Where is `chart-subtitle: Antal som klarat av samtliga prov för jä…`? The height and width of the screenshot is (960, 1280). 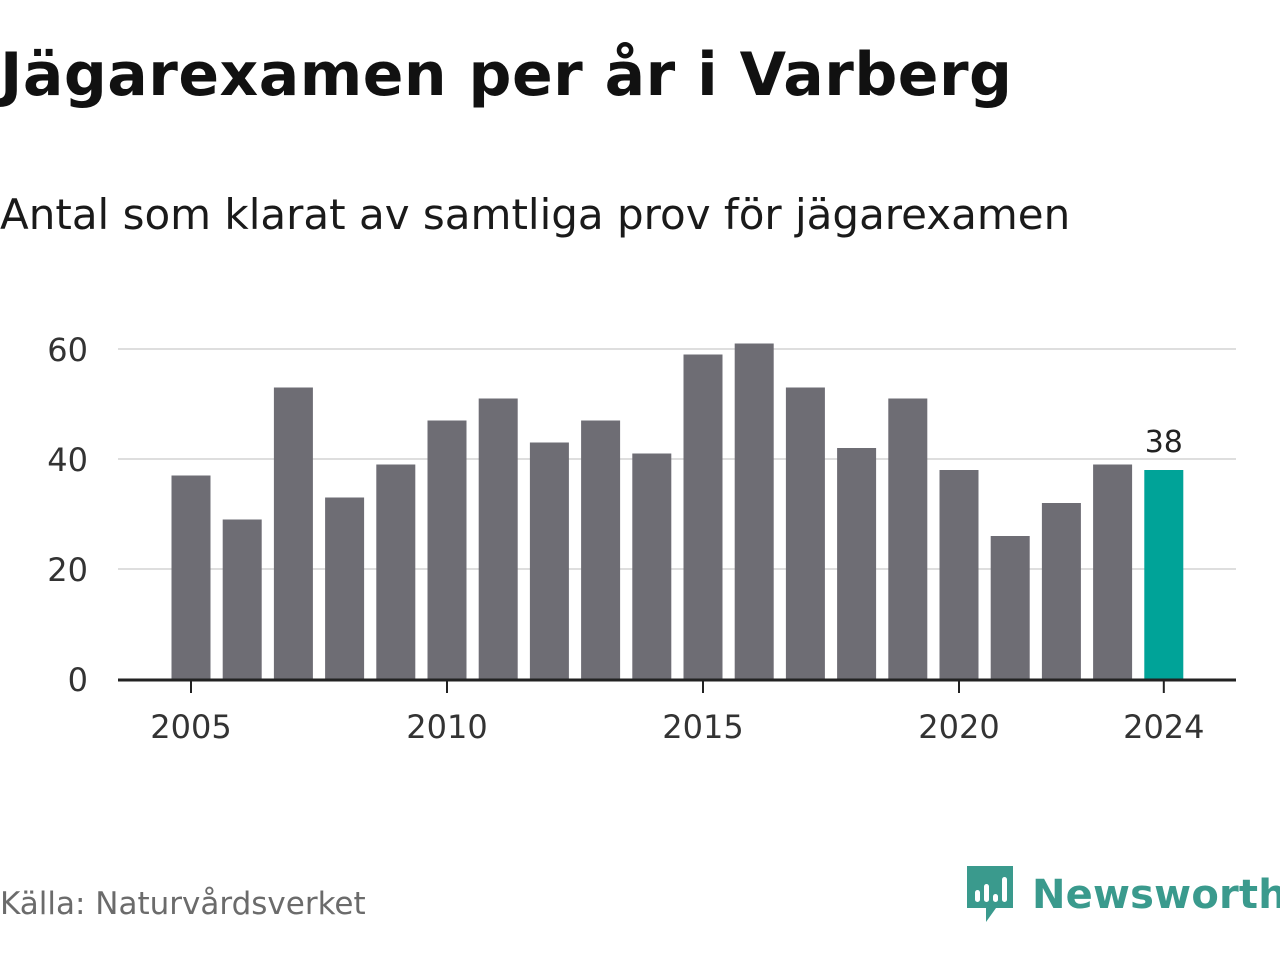 chart-subtitle: Antal som klarat av samtliga prov för jä… is located at coordinates (535, 214).